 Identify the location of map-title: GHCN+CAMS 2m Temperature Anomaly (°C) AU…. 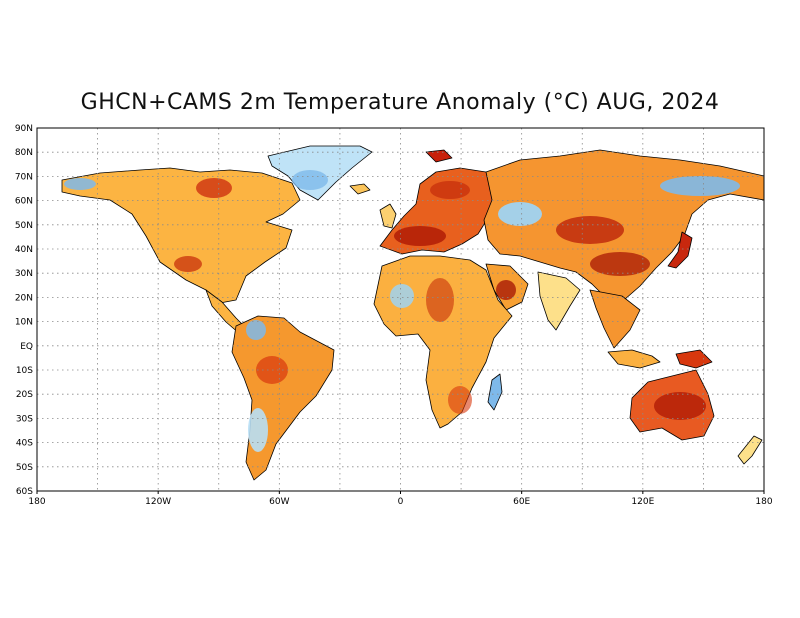
(400, 102).